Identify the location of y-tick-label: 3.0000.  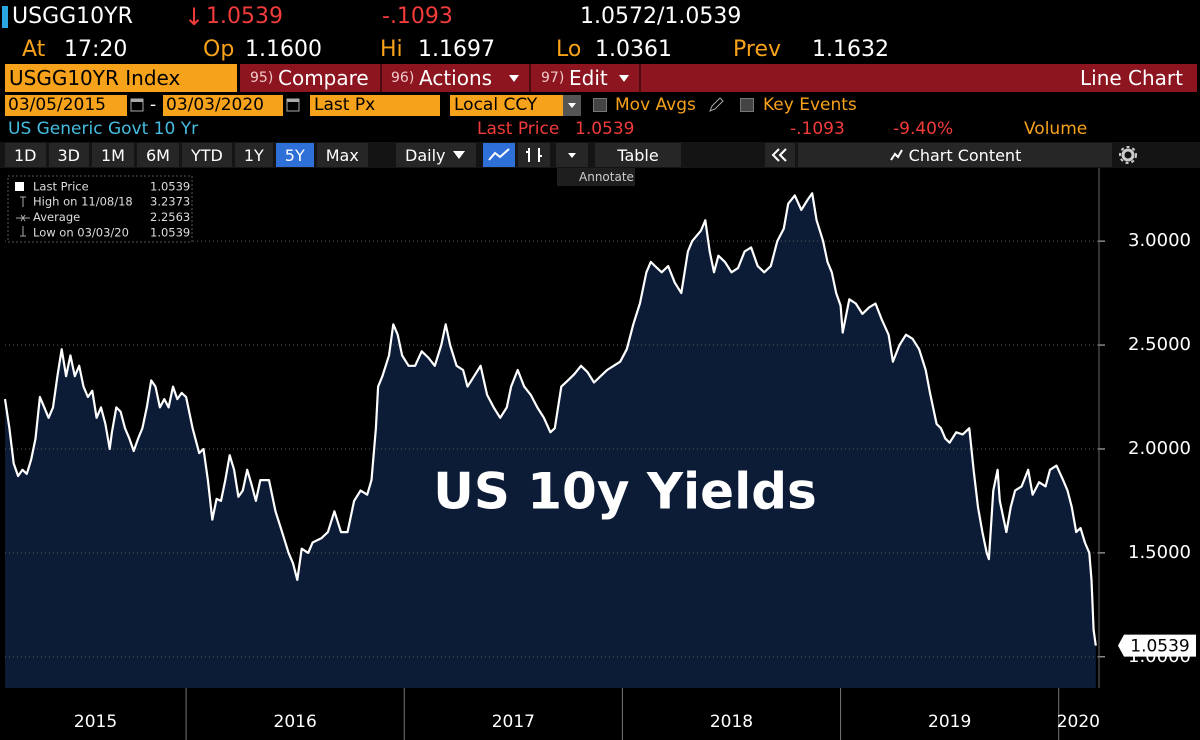
(1159, 240).